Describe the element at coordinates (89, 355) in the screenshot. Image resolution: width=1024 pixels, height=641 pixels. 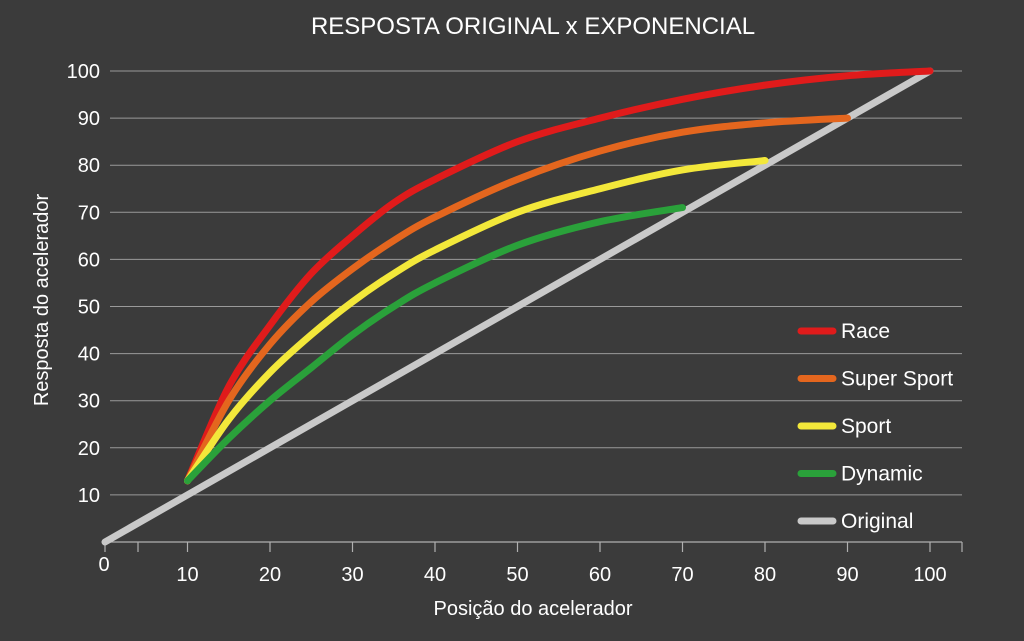
I see `y-tick-label-40: 40` at that location.